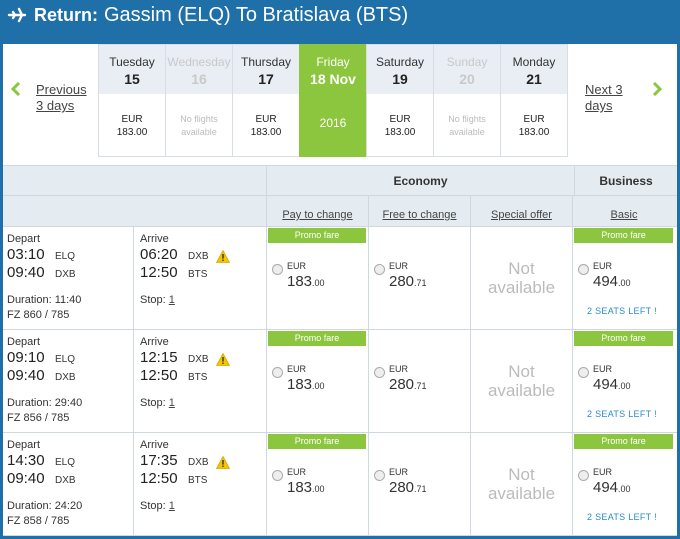  I want to click on duration: Duration: 29:40, so click(45, 403).